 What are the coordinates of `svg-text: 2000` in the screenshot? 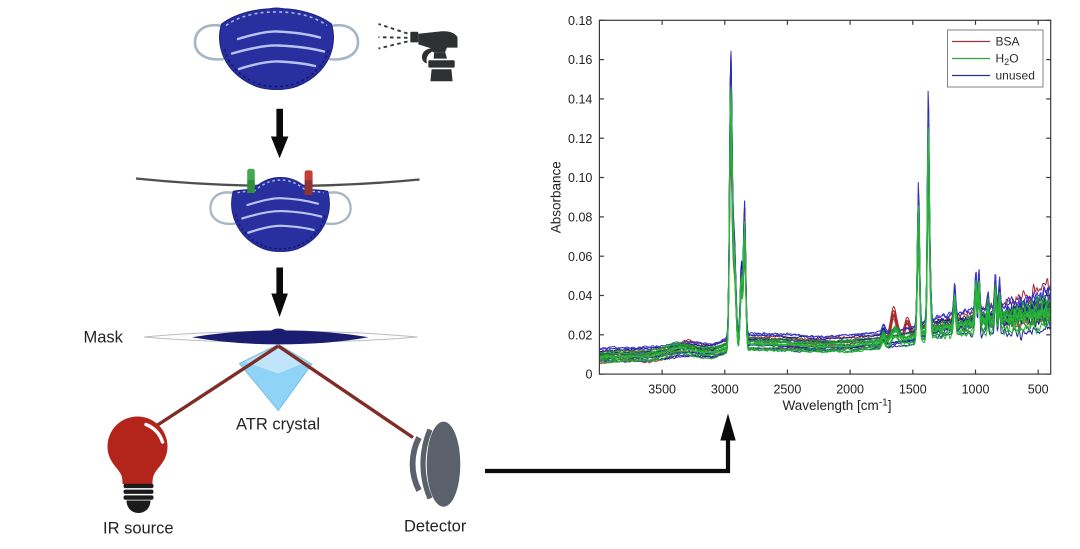 It's located at (850, 390).